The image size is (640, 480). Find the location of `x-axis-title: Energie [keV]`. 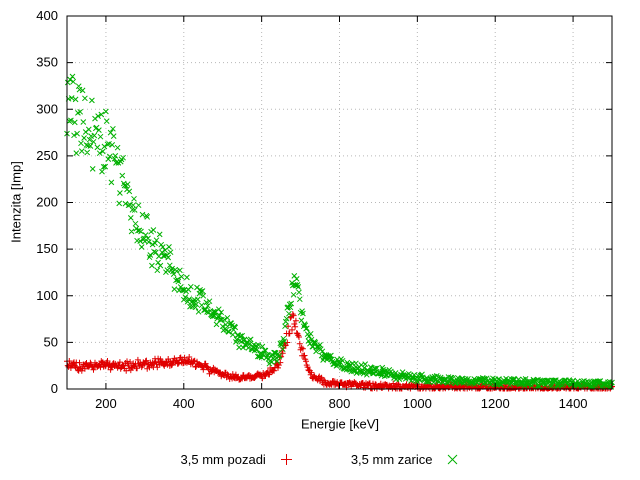

x-axis-title: Energie [keV] is located at coordinates (340, 424).